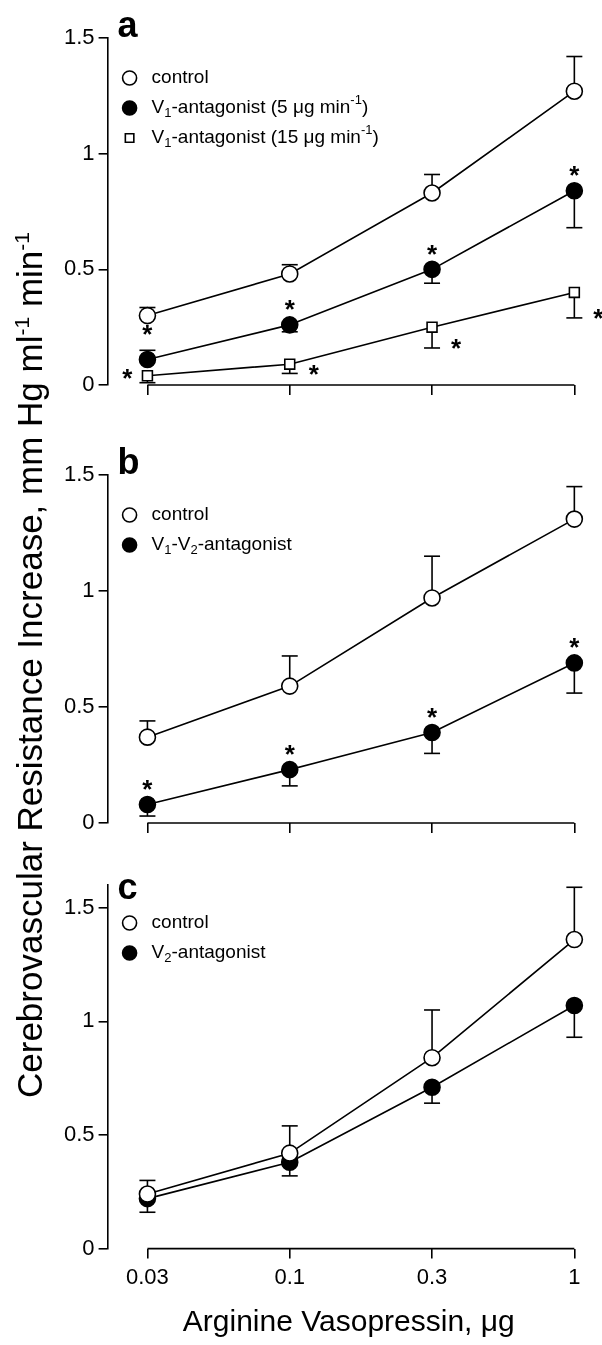  I want to click on x-tick-label: 0.03, so click(147, 1276).